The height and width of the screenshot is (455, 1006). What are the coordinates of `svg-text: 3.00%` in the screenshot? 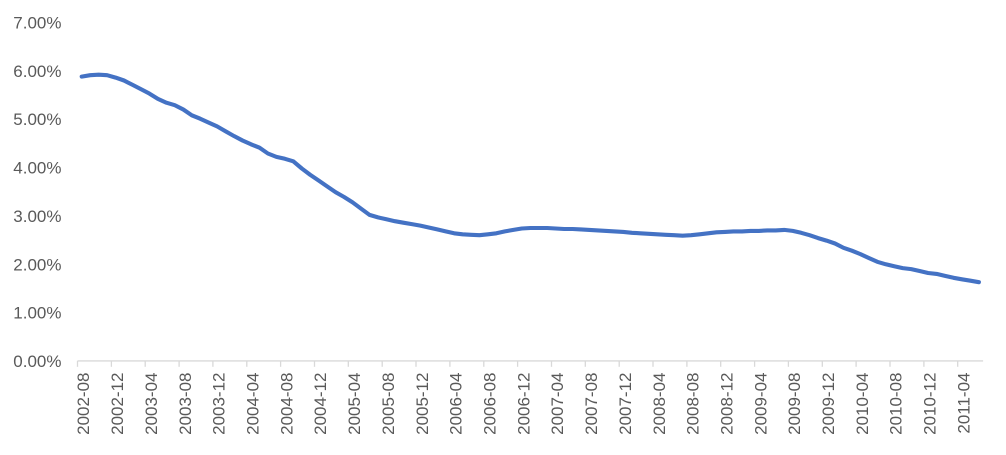 It's located at (37, 216).